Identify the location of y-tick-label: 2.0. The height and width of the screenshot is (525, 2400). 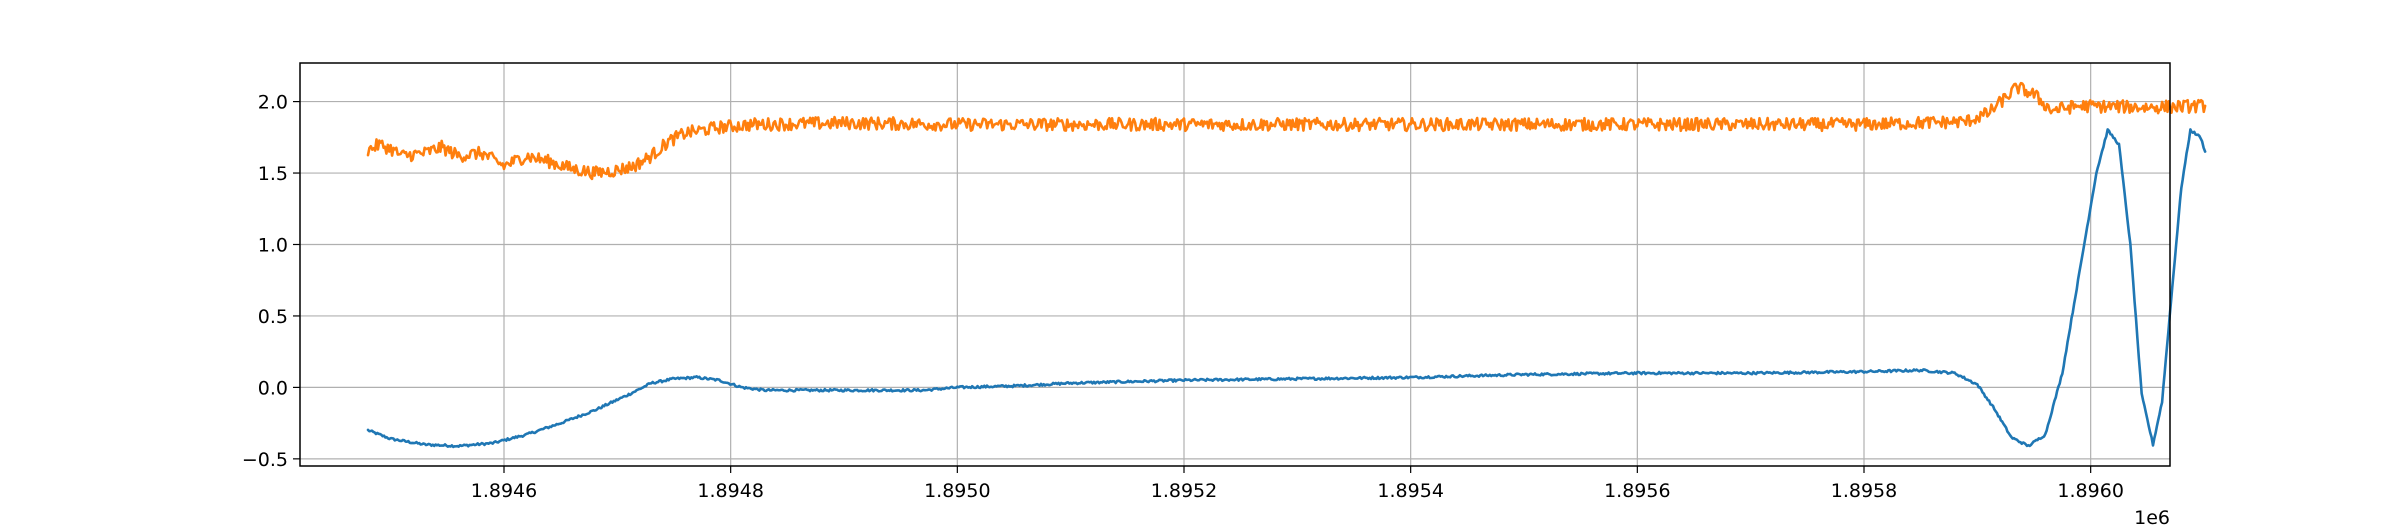
(273, 103).